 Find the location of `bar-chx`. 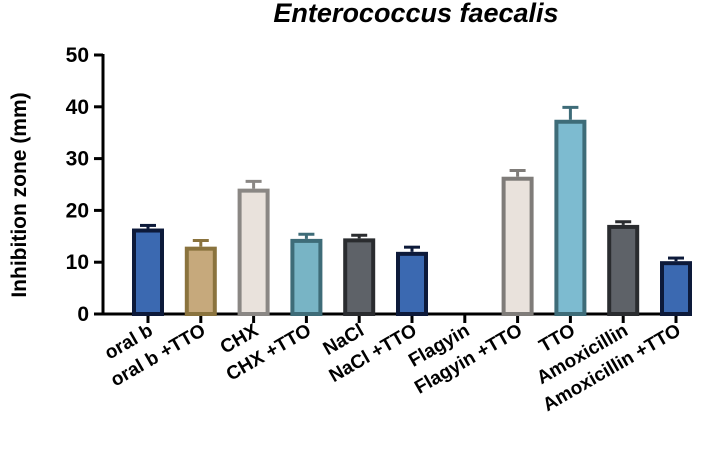

bar-chx is located at coordinates (253, 252).